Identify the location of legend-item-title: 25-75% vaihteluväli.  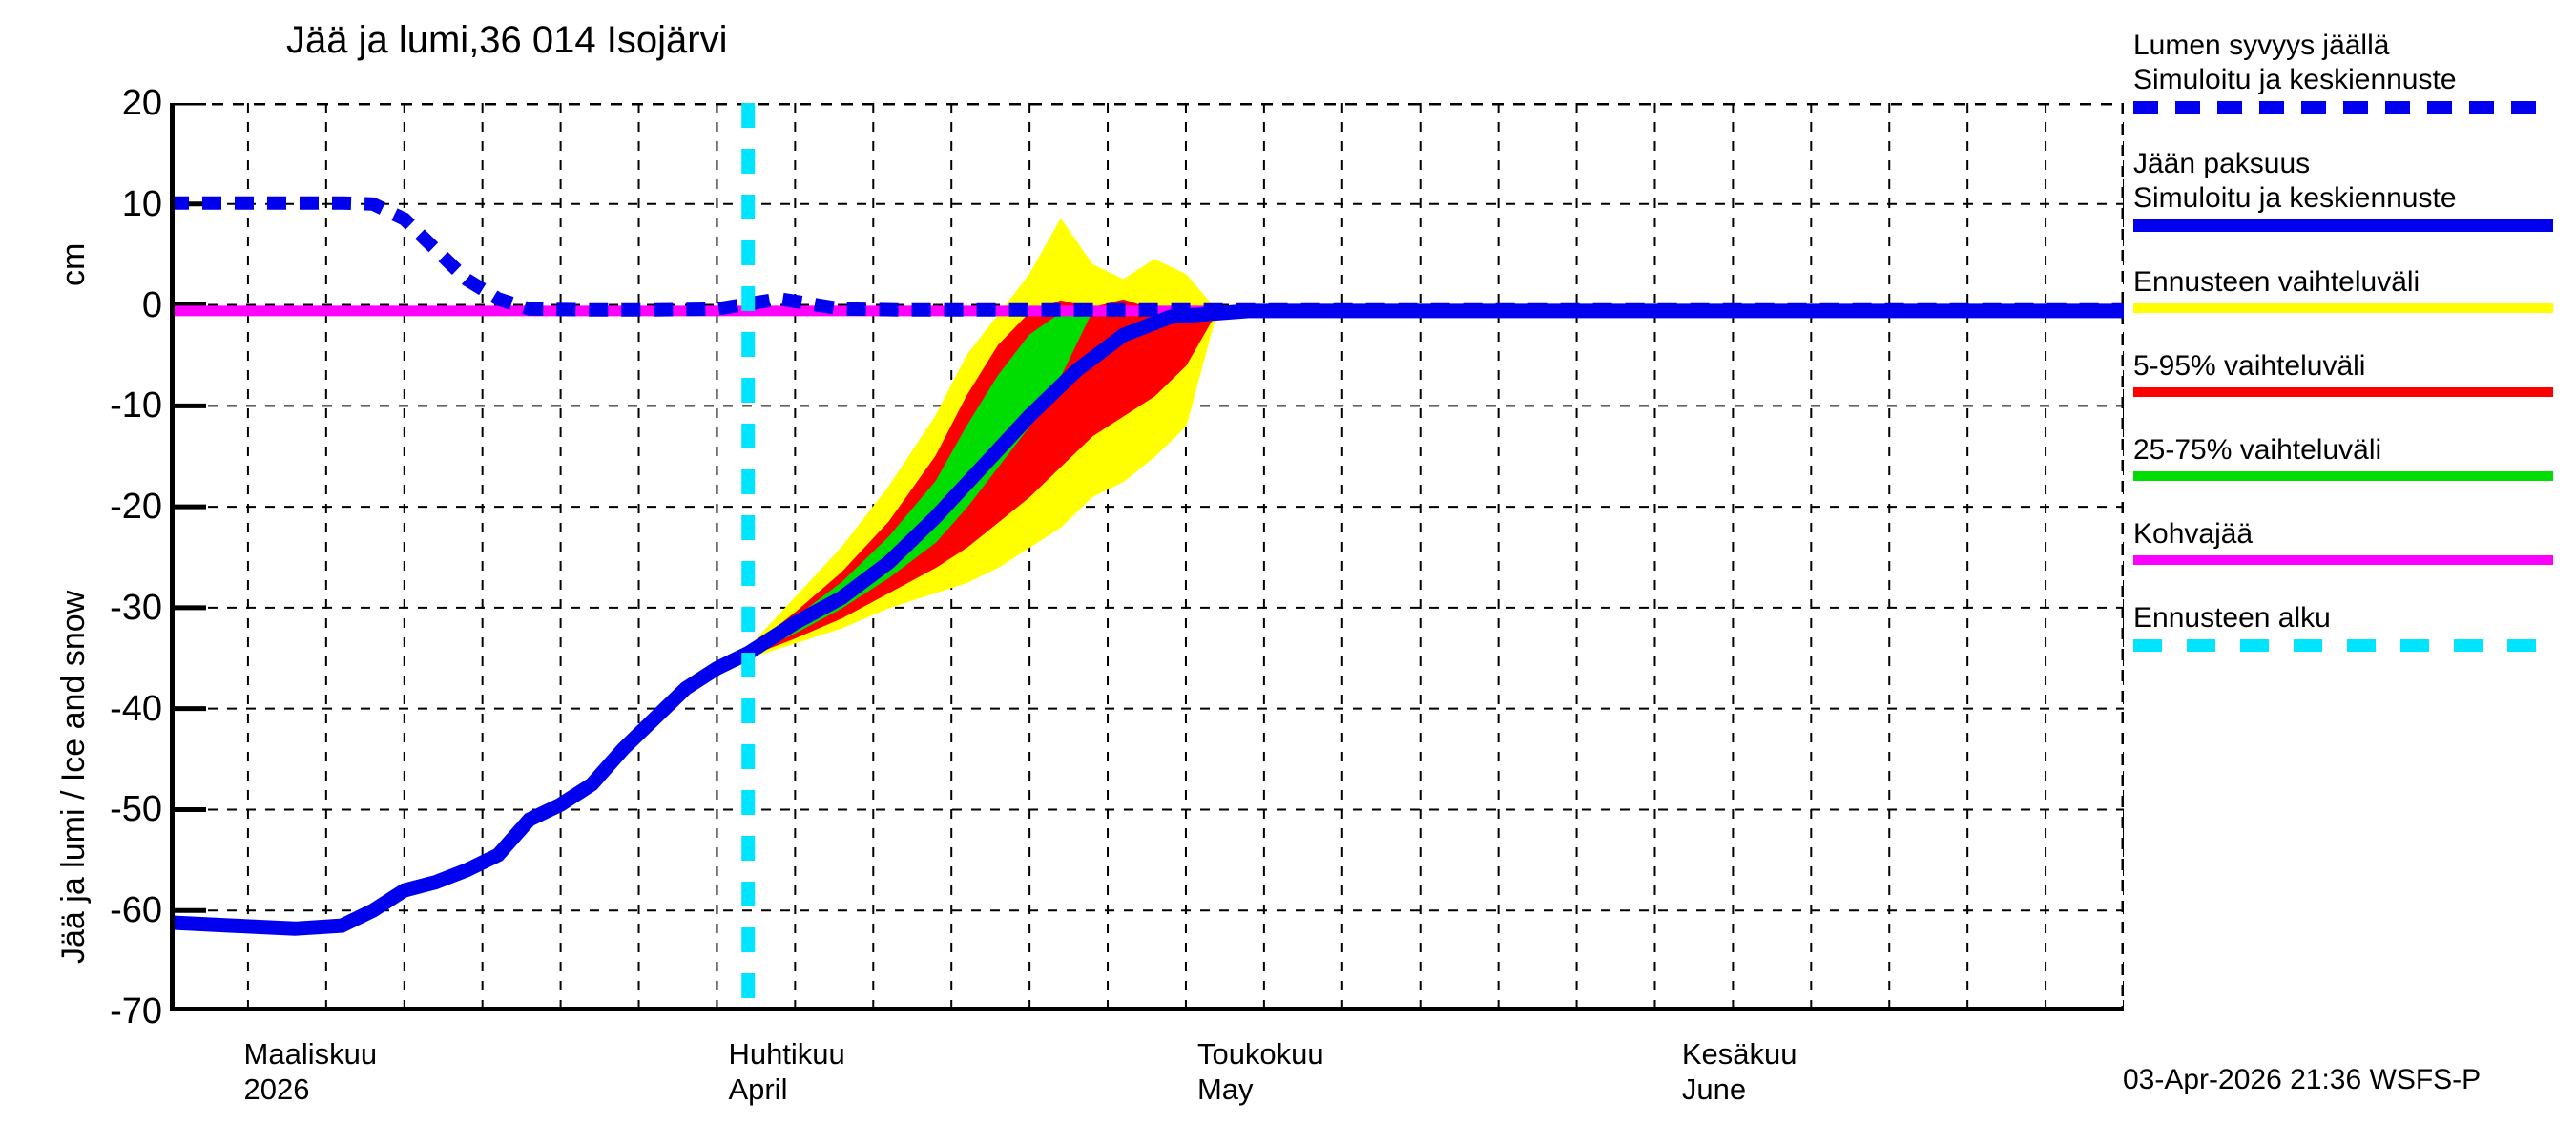
(2257, 450).